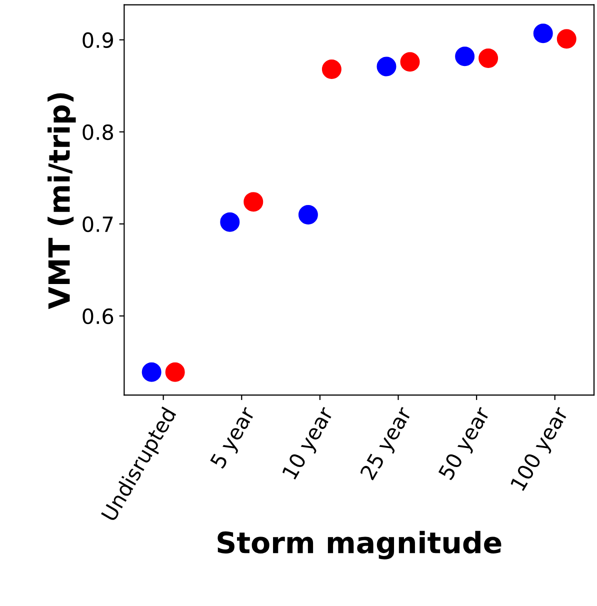  I want to click on y-axis-title: VMT (mi/trip), so click(62, 201).